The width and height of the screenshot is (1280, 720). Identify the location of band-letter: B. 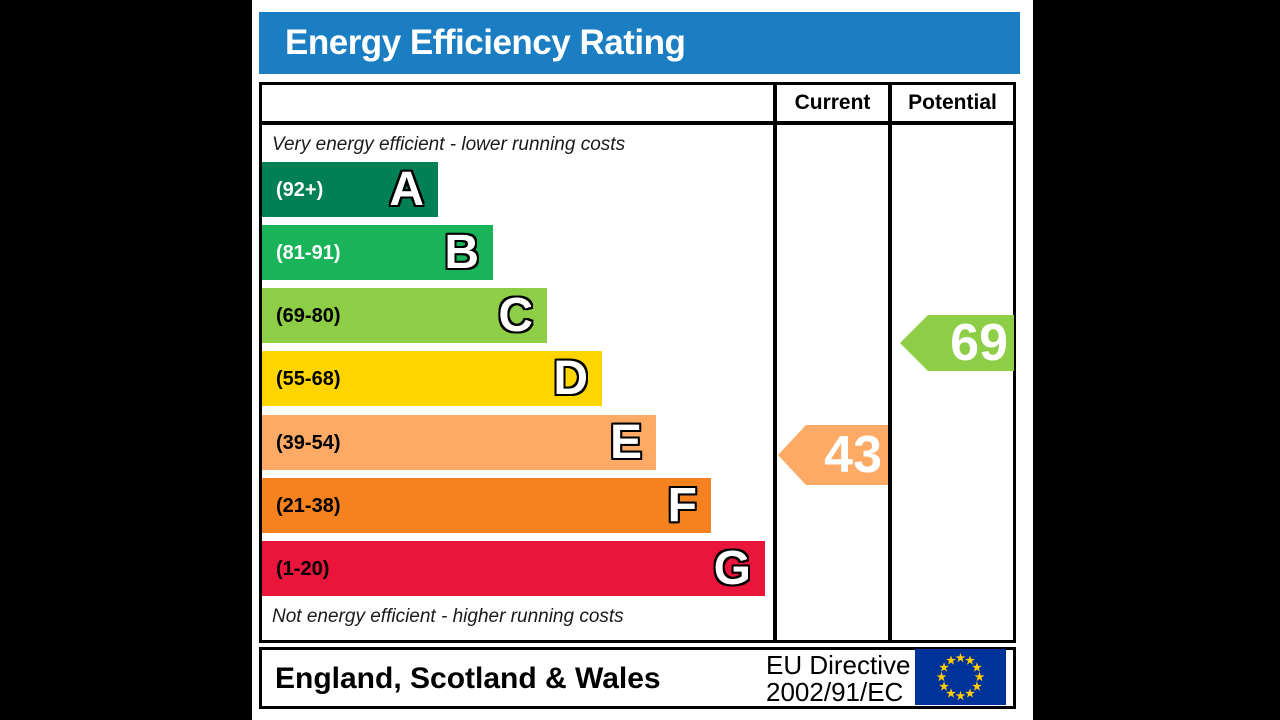
(461, 252).